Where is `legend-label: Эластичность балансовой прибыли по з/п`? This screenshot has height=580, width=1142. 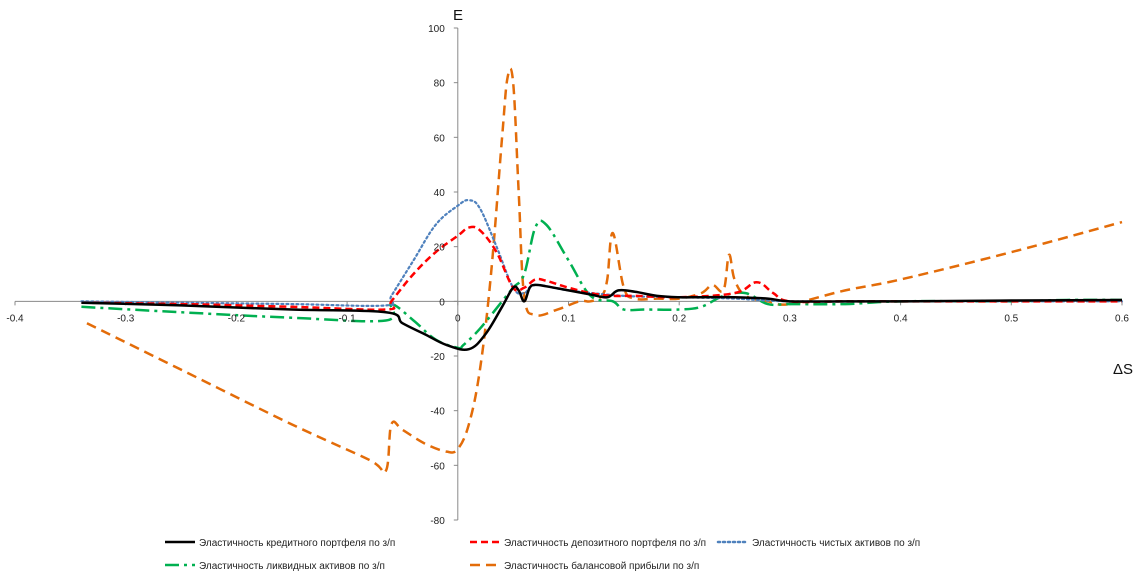 legend-label: Эластичность балансовой прибыли по з/п is located at coordinates (601, 566).